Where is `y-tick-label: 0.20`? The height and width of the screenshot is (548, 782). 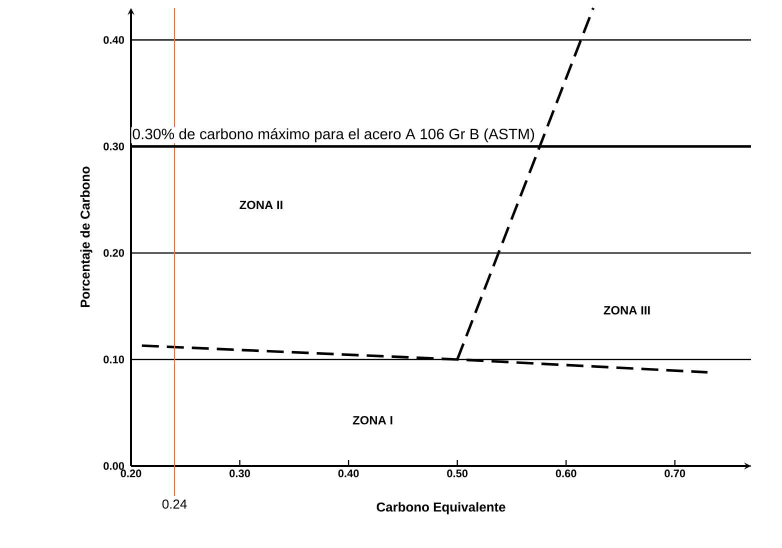
y-tick-label: 0.20 is located at coordinates (114, 253).